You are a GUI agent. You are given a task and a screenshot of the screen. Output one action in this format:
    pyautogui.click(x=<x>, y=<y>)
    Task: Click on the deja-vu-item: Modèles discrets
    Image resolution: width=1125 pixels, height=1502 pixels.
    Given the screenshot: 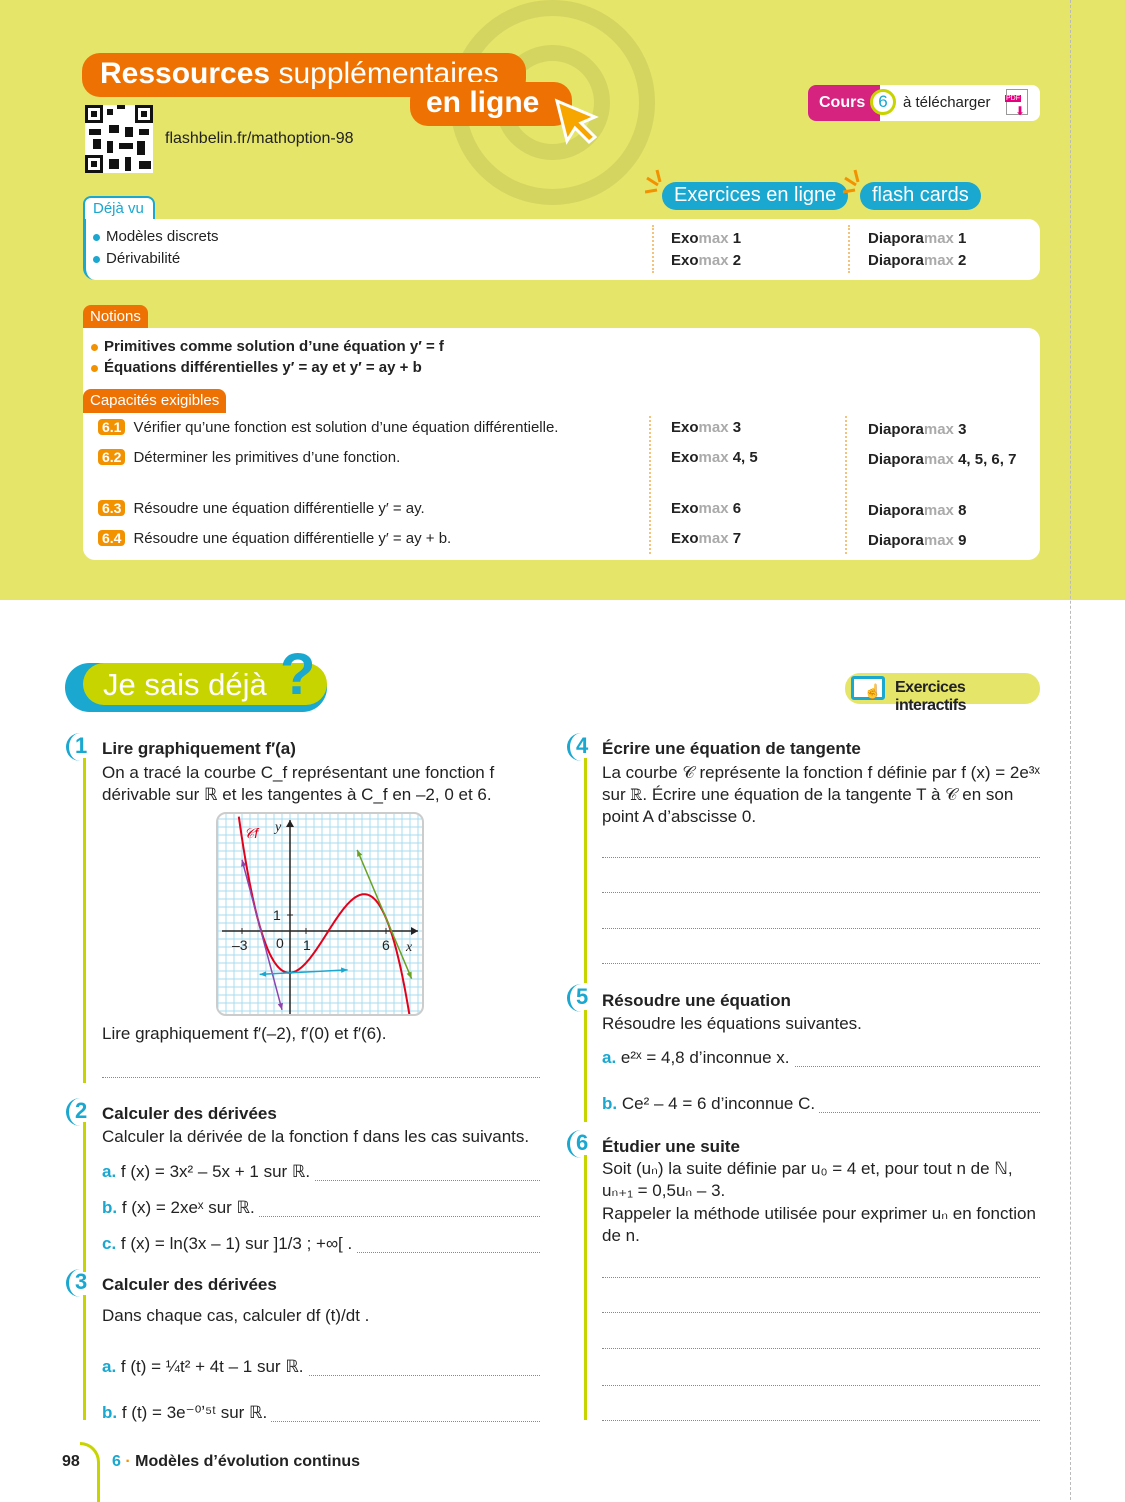 What is the action you would take?
    pyautogui.click(x=156, y=236)
    